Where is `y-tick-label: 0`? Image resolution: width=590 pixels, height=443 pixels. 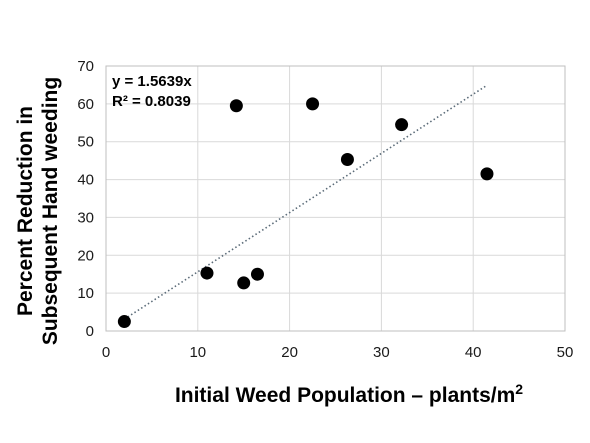 y-tick-label: 0 is located at coordinates (90, 331).